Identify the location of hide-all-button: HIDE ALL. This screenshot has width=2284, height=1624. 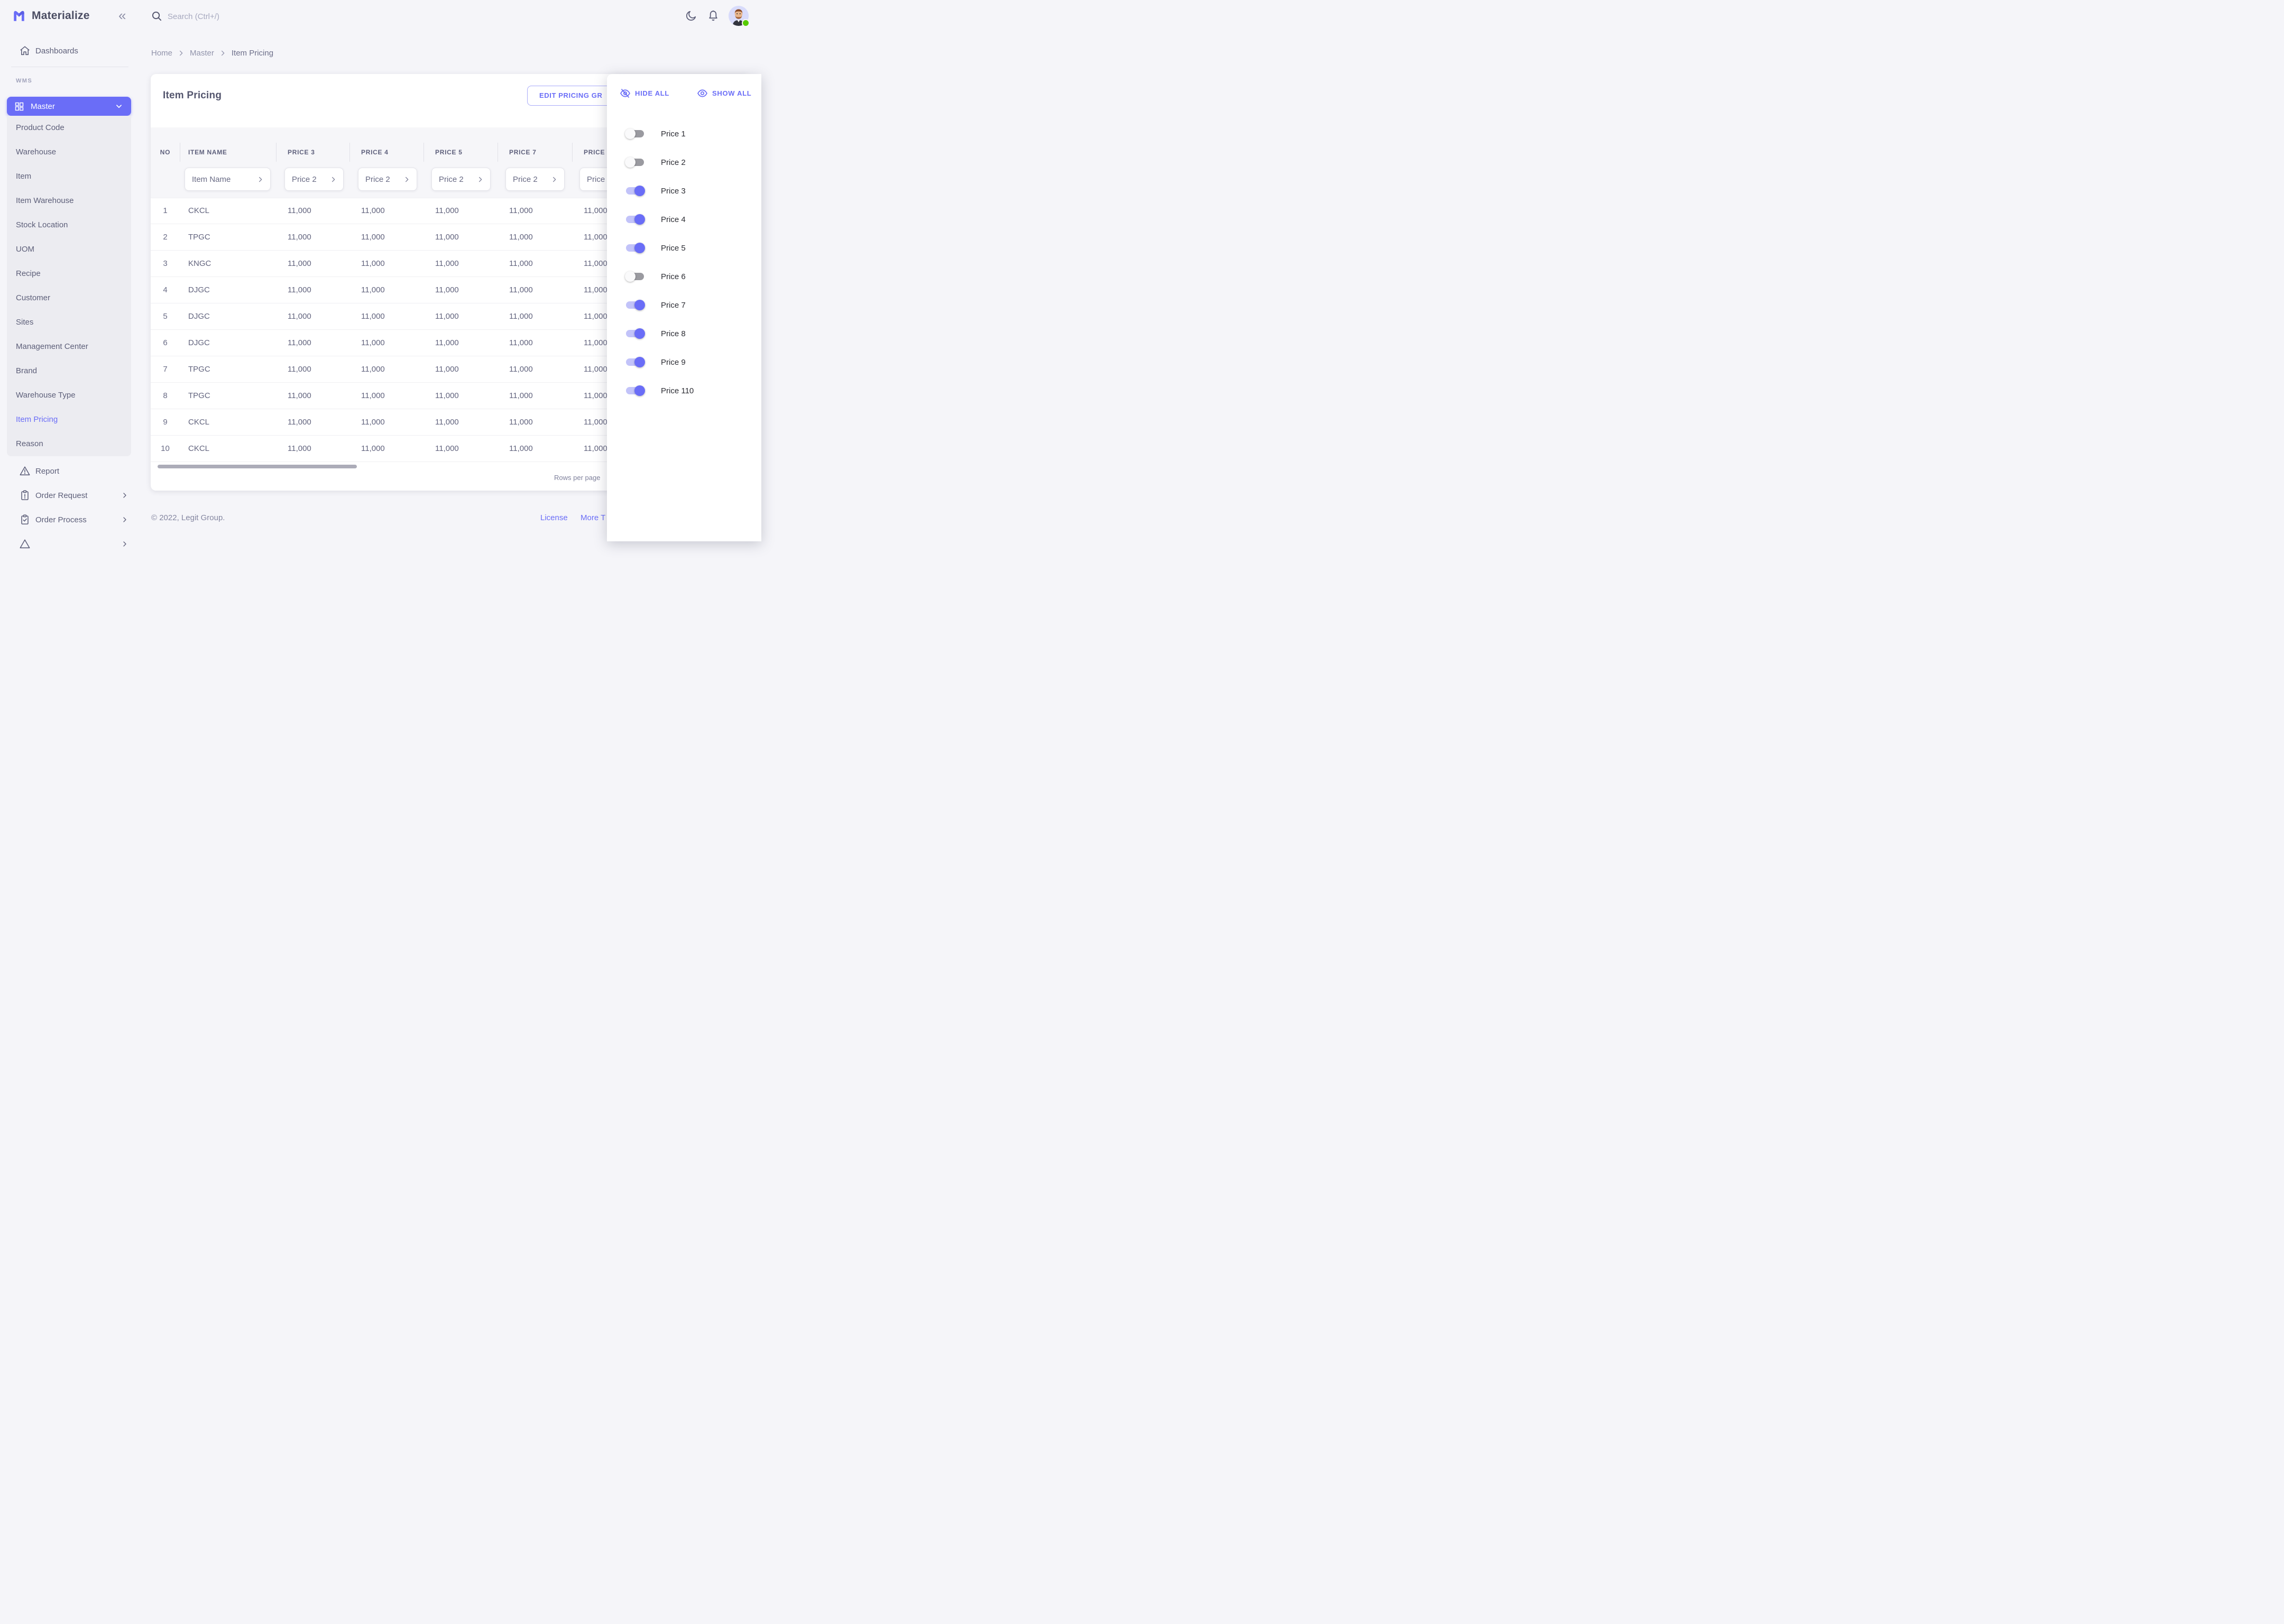
(644, 93).